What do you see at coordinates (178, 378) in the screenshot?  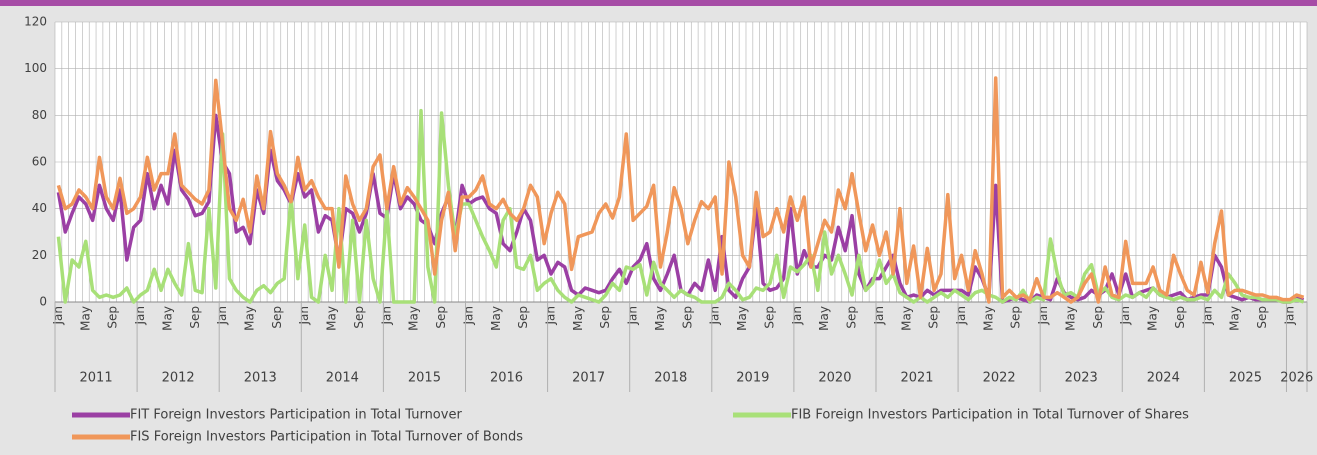 I see `year-label: 2012` at bounding box center [178, 378].